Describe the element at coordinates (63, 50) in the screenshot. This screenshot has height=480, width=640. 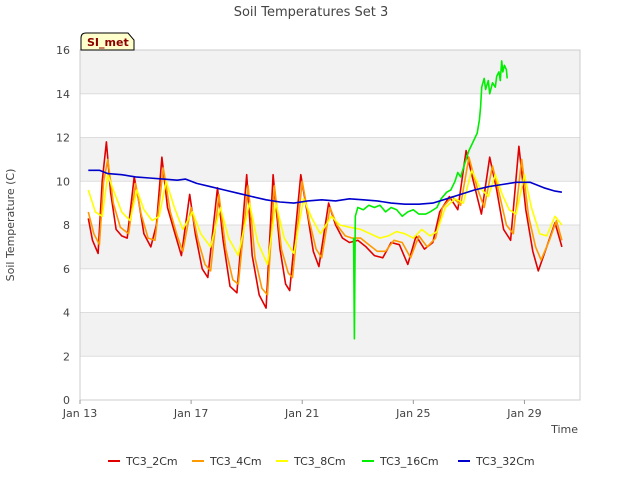
I see `y-tick-label: 16` at that location.